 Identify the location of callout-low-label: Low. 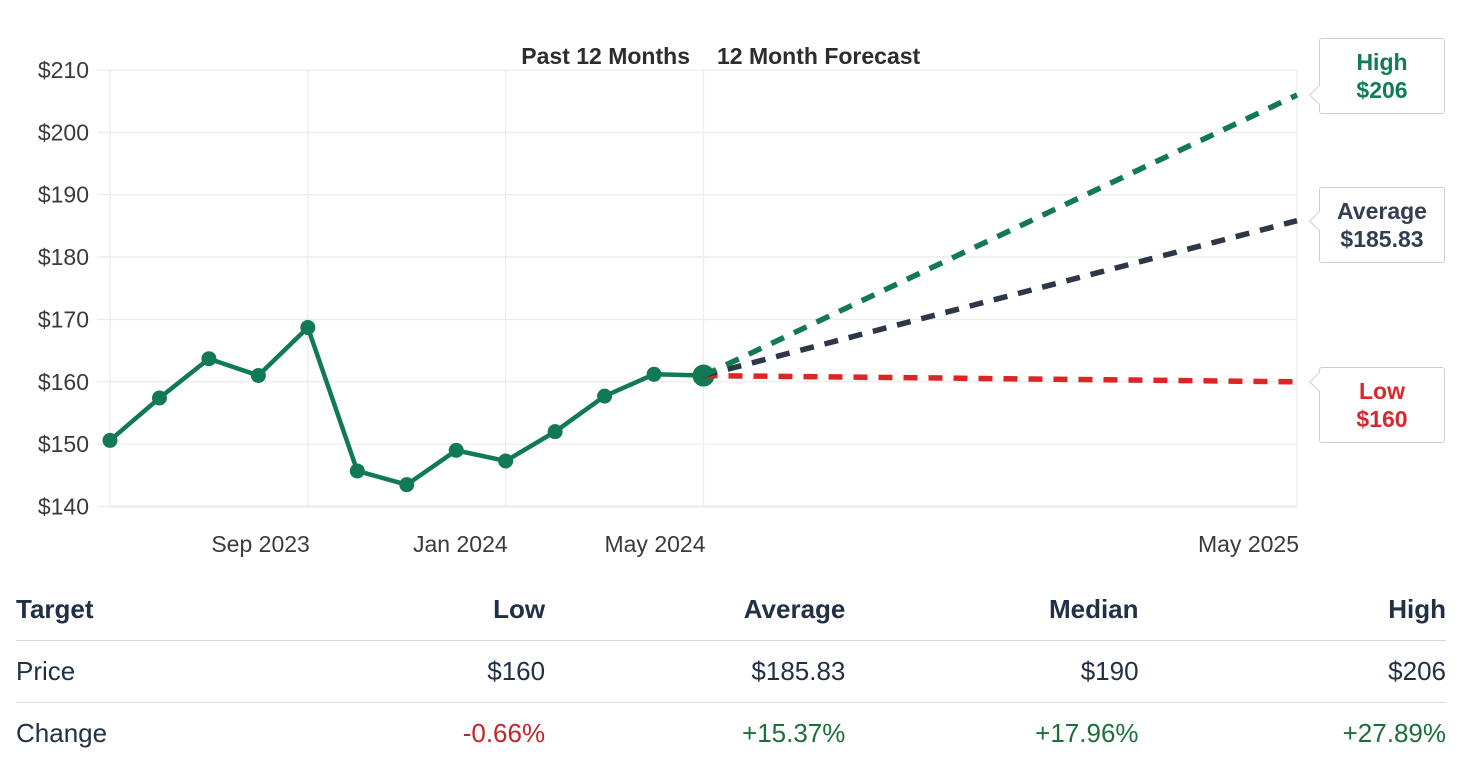
(1382, 390).